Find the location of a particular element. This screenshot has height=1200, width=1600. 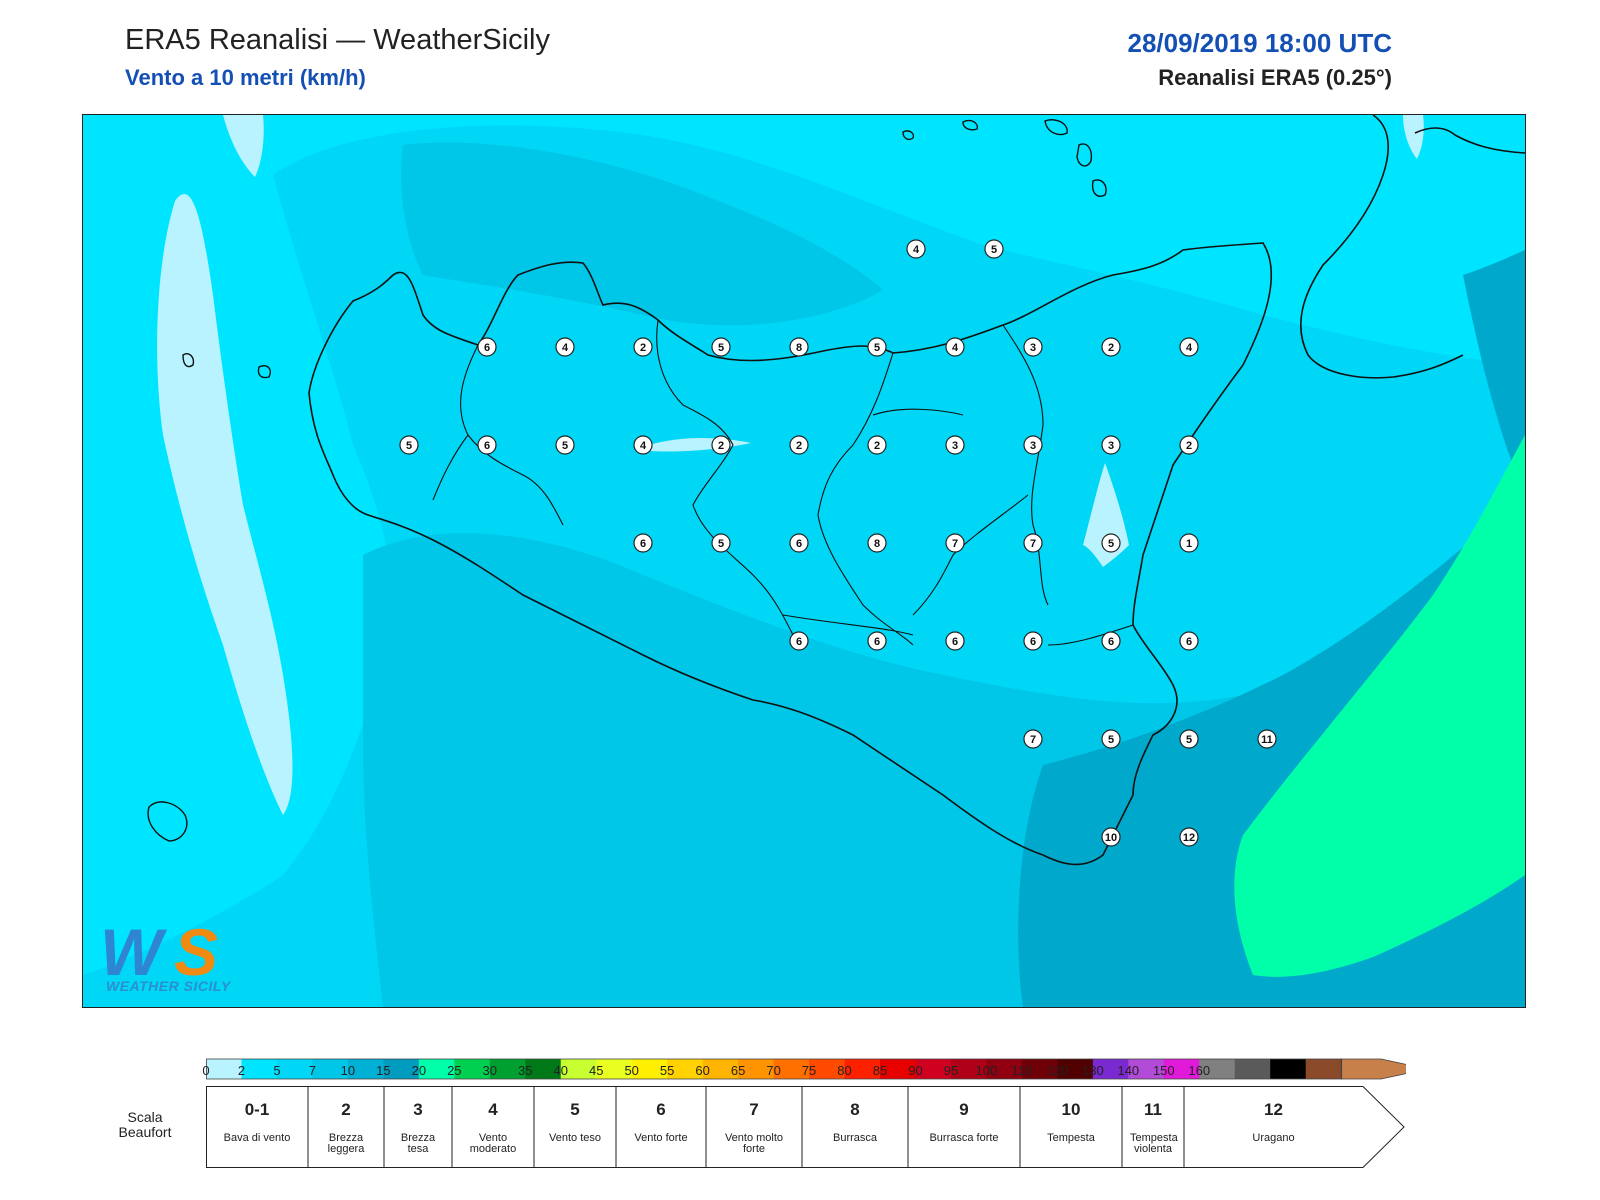

colorbar-tick-label: 15 is located at coordinates (383, 1070).